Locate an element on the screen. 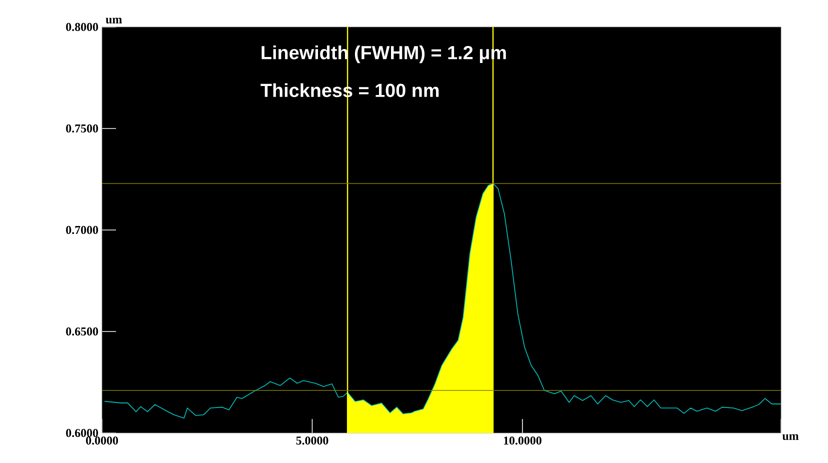  y-tick-label: 0.6500 is located at coordinates (82, 331).